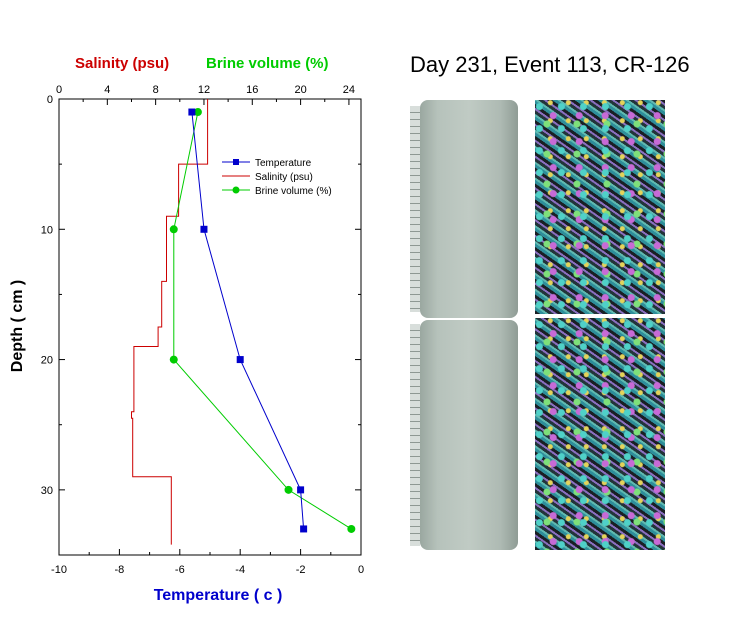 Image resolution: width=745 pixels, height=640 pixels. I want to click on legend-label-salinity-psu: Salinity (psu), so click(284, 177).